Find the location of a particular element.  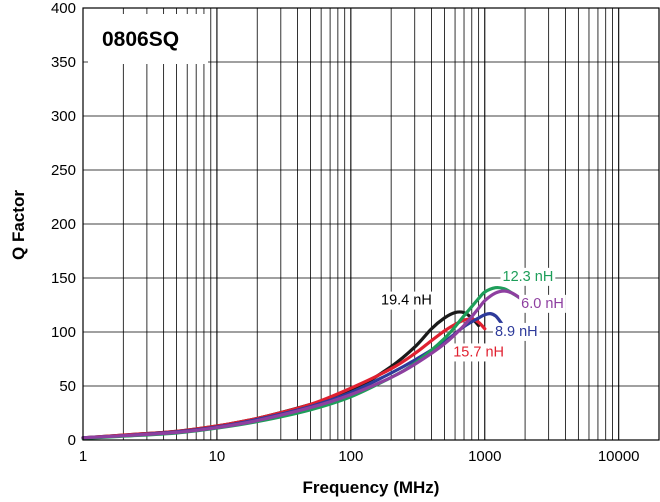

x-tick-label: 1 is located at coordinates (83, 456).